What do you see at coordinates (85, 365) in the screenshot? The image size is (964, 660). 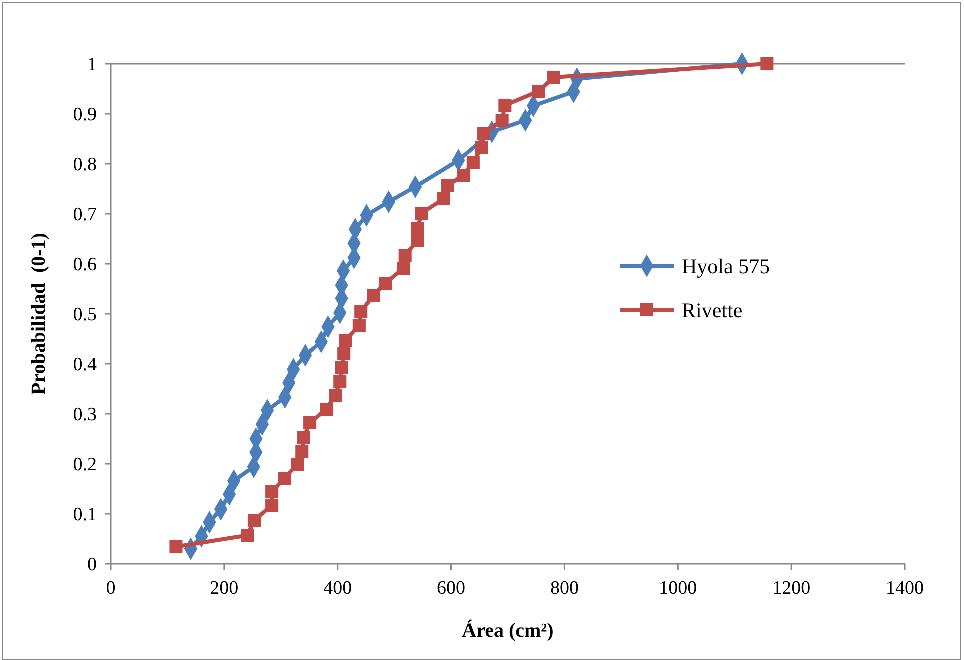 I see `y-tick-label: 0.4` at bounding box center [85, 365].